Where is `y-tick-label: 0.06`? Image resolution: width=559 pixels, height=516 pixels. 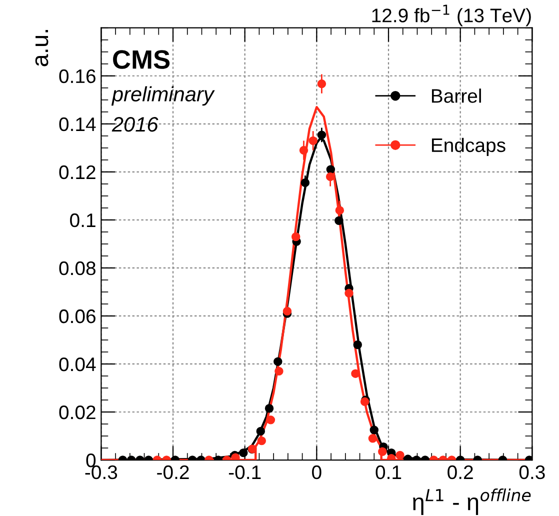 y-tick-label: 0.06 is located at coordinates (77, 316).